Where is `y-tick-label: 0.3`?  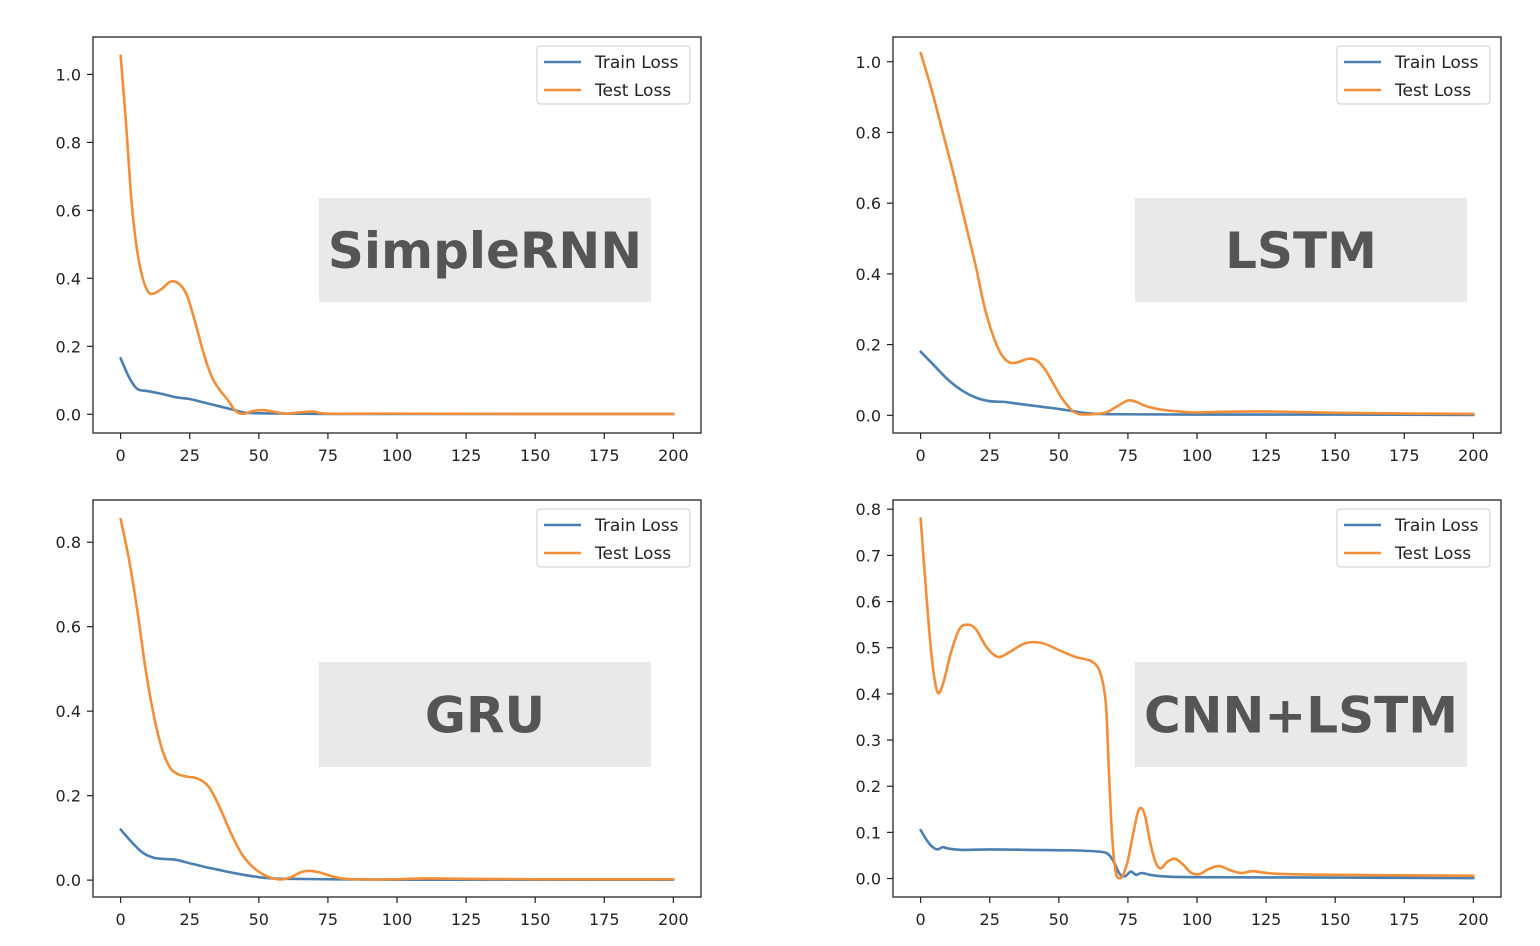 y-tick-label: 0.3 is located at coordinates (868, 740).